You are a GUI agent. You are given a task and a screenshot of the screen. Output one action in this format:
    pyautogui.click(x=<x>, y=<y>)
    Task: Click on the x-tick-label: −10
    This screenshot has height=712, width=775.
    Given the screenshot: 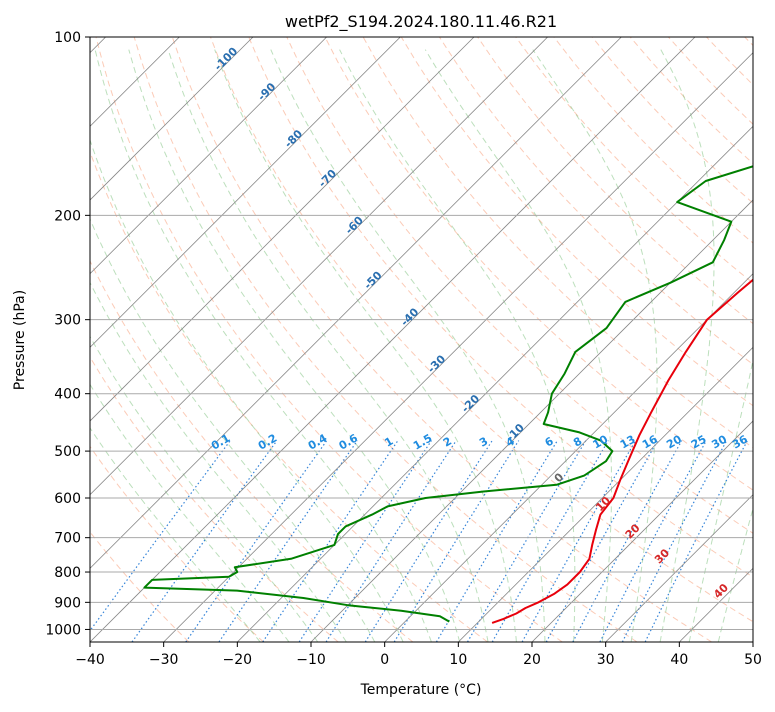 What is the action you would take?
    pyautogui.click(x=311, y=660)
    